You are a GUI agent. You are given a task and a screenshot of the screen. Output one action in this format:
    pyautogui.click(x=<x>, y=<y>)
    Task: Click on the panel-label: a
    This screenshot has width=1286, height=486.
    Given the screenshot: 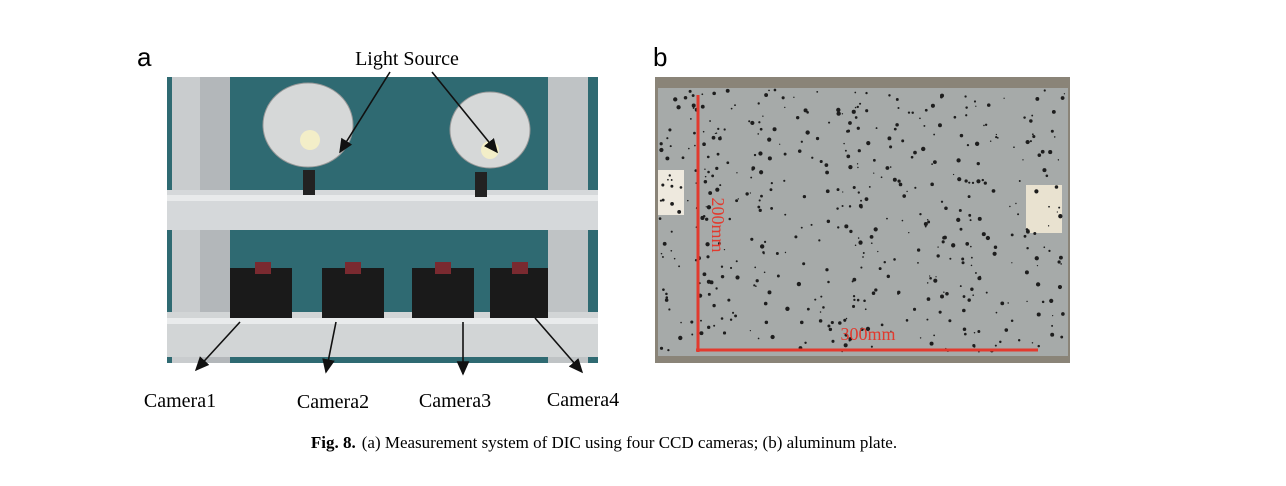 What is the action you would take?
    pyautogui.click(x=144, y=57)
    